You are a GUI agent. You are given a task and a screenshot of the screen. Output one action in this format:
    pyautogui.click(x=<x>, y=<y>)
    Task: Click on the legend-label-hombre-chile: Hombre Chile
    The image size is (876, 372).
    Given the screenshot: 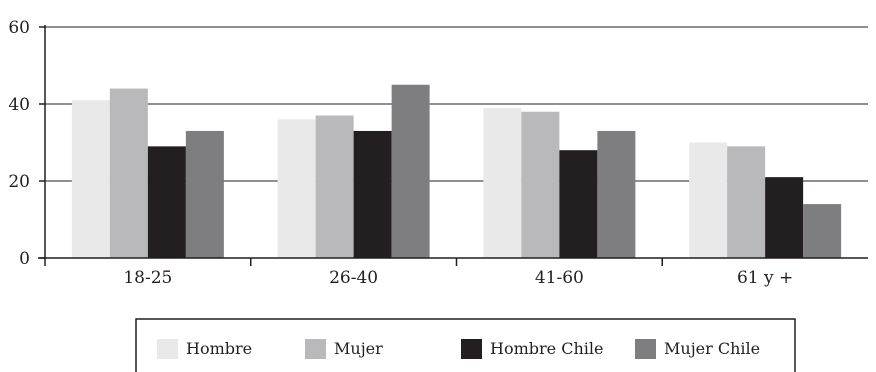 What is the action you would take?
    pyautogui.click(x=546, y=348)
    